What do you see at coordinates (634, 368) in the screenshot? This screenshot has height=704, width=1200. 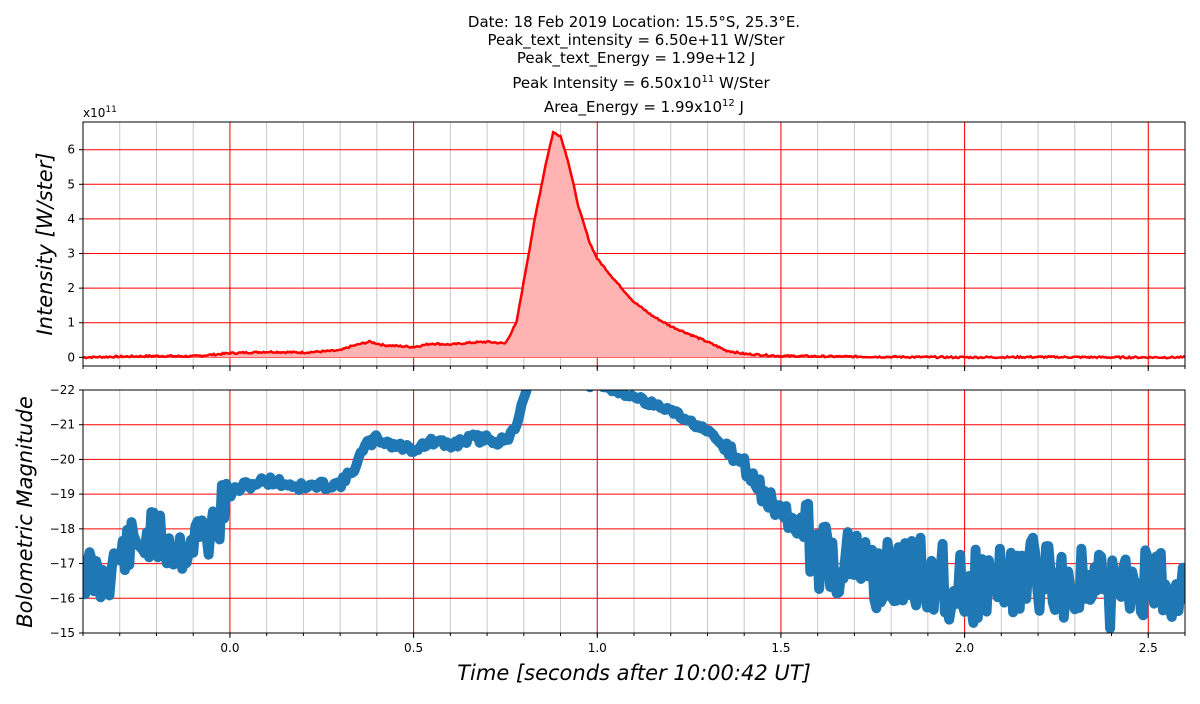 I see `intensity-x-ticks` at bounding box center [634, 368].